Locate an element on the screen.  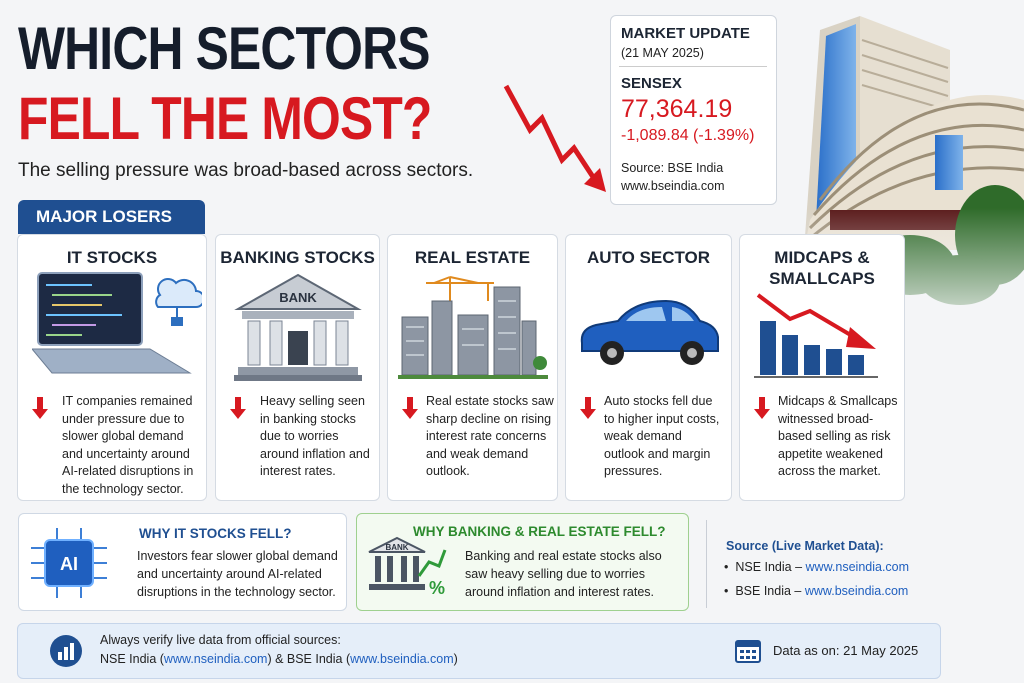
market-source: Source: BSE India is located at coordinates (672, 168).